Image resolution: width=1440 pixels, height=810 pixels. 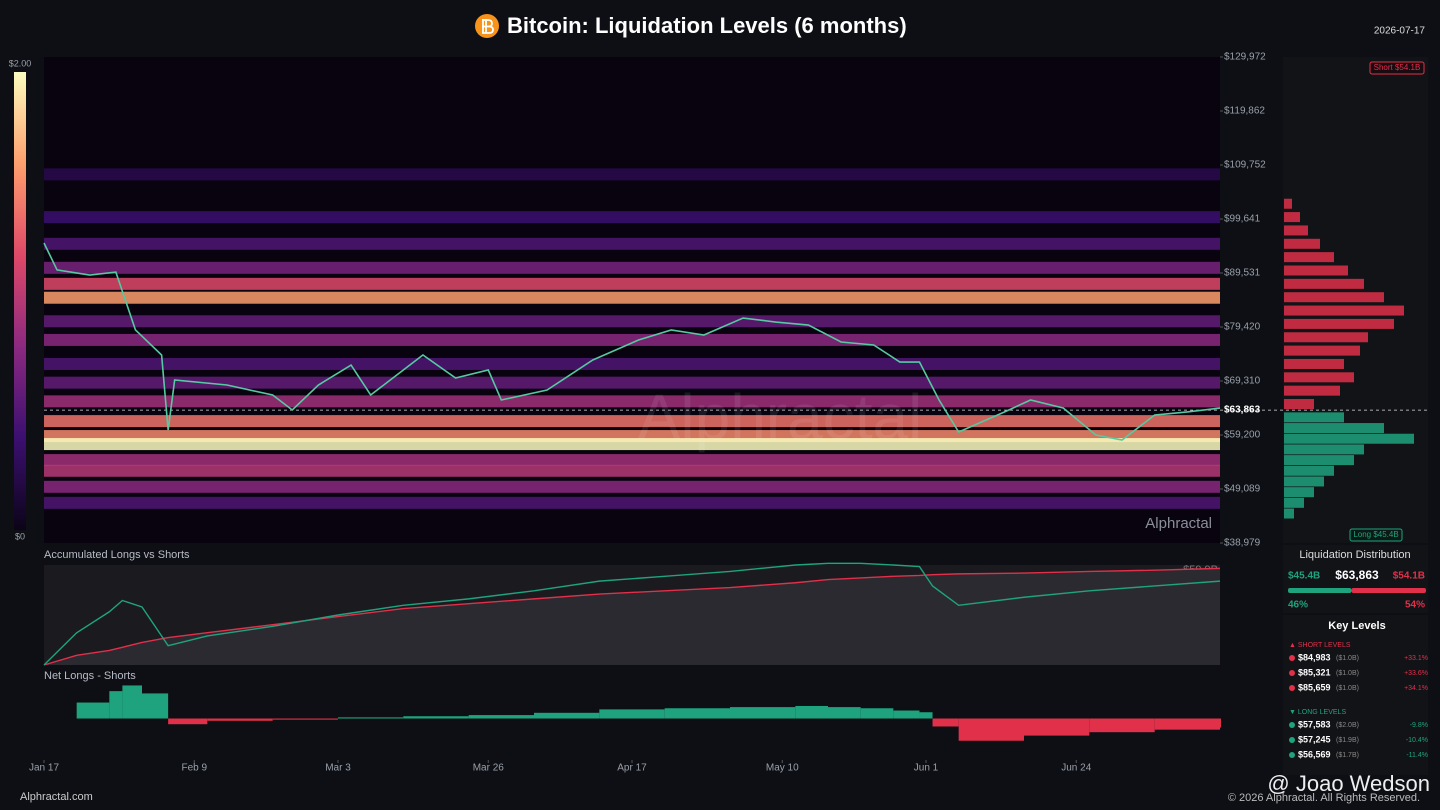 I want to click on area, so click(x=632, y=616).